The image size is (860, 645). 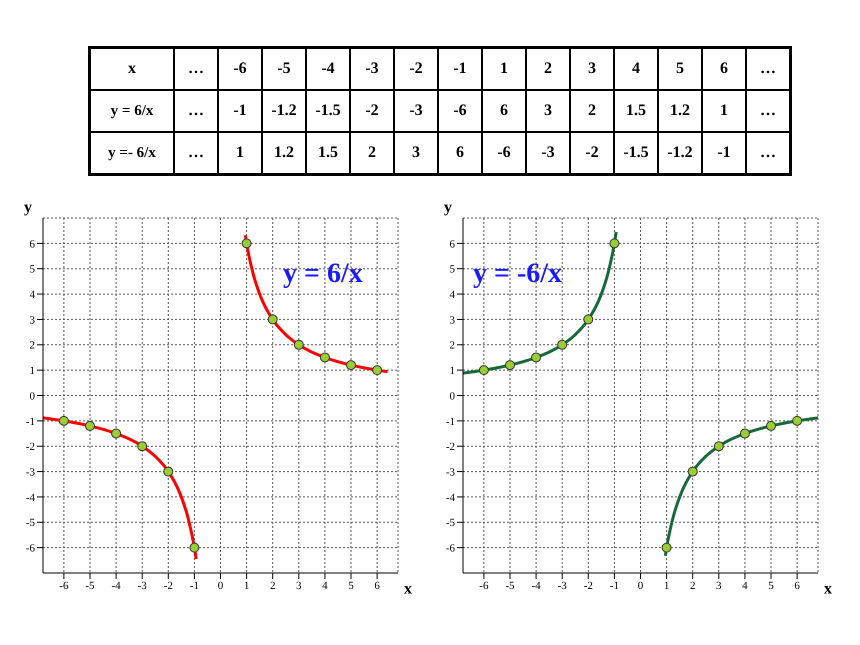 I want to click on y-tick-label: -2, so click(x=30, y=447).